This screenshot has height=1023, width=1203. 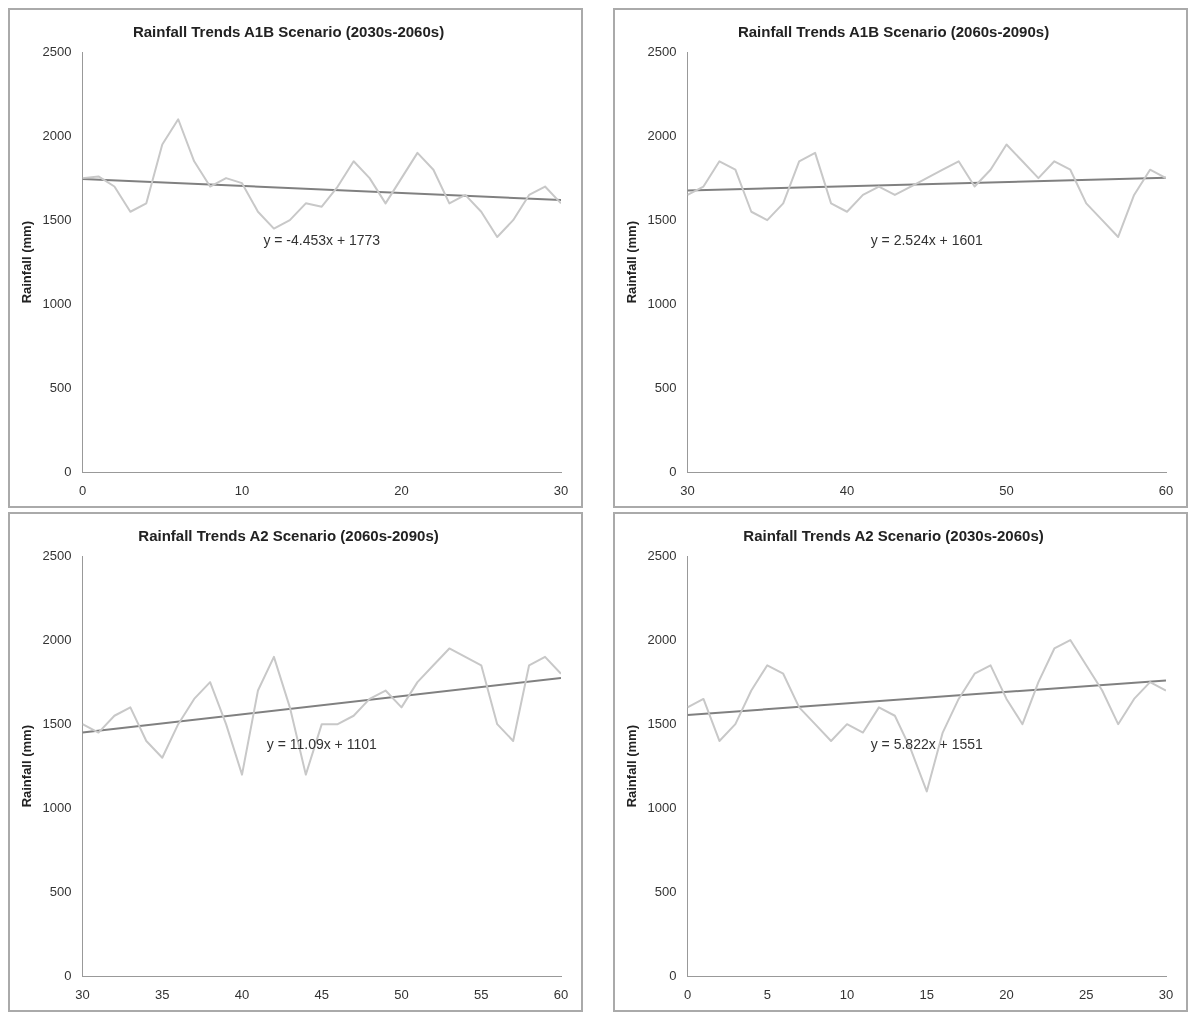 What do you see at coordinates (288, 536) in the screenshot?
I see `chart-title: Rainfall Trends A2 Scenario (2060s-2090s)` at bounding box center [288, 536].